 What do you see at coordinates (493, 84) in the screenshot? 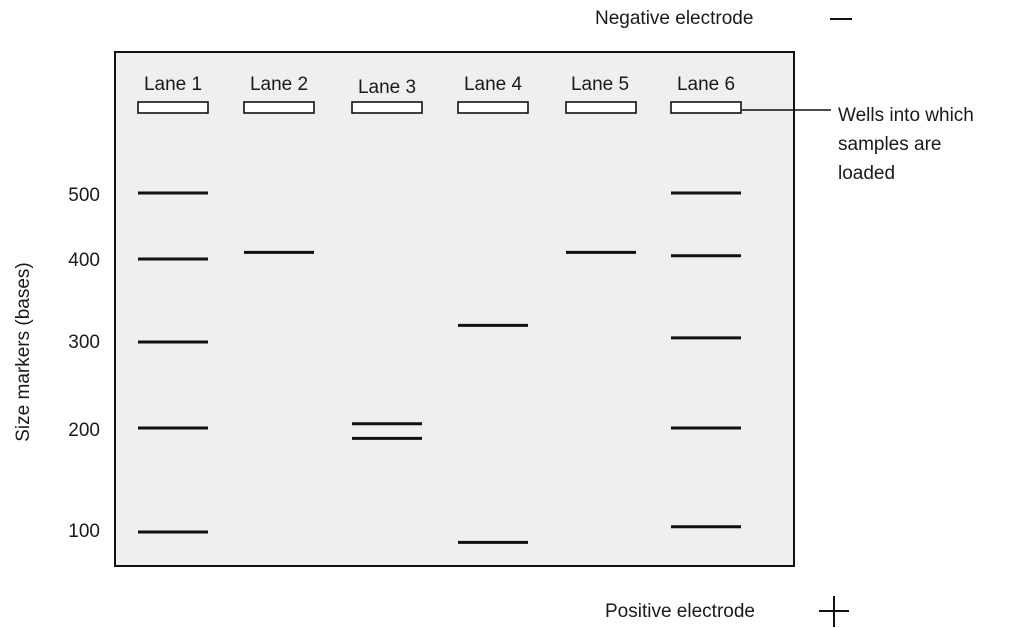
I see `lane-label-4: Lane 4` at bounding box center [493, 84].